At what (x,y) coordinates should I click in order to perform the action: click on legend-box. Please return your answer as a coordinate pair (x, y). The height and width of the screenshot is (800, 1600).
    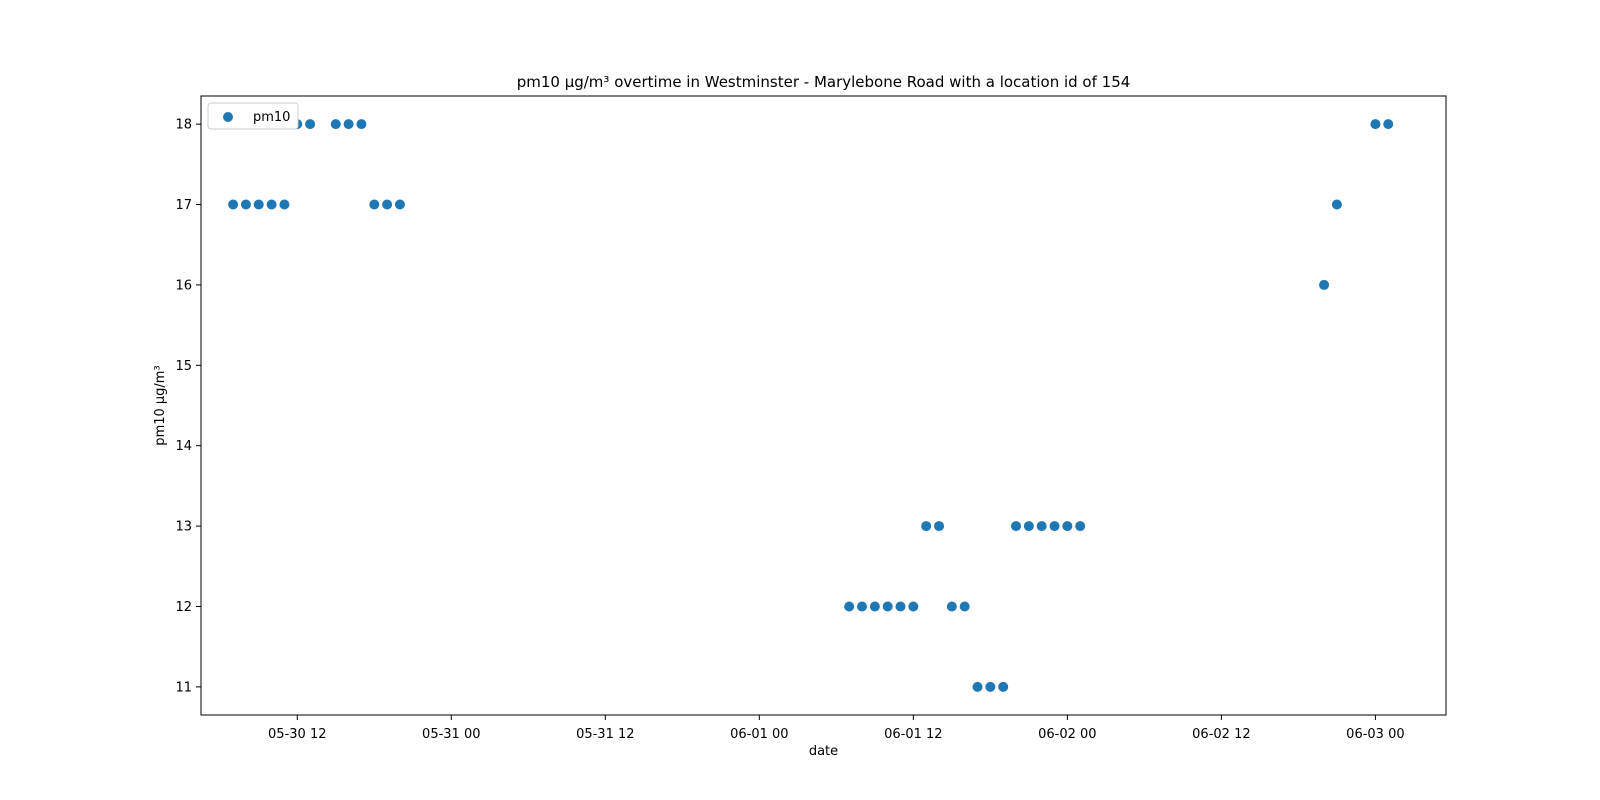
    Looking at the image, I should click on (253, 116).